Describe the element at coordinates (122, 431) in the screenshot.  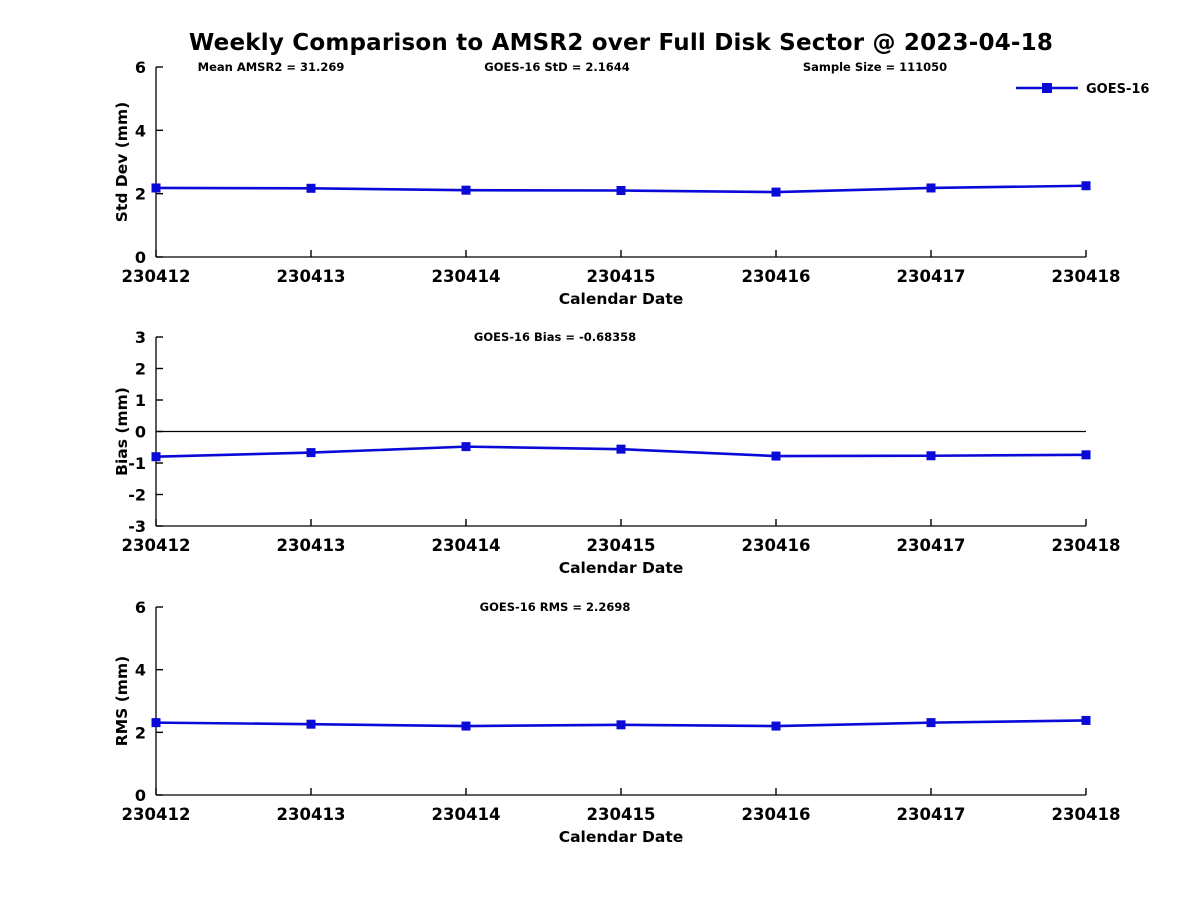
I see `y-axis-title: Bias (mm)` at that location.